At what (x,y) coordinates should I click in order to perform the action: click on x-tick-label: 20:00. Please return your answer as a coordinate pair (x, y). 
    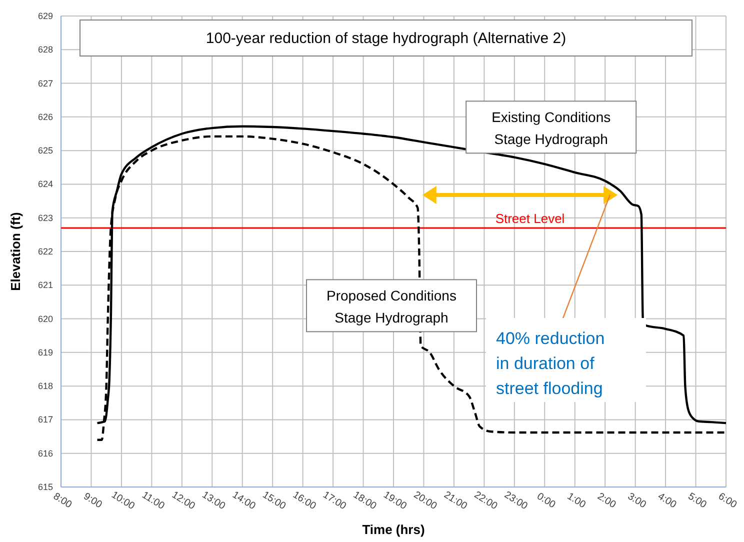
    Looking at the image, I should click on (425, 501).